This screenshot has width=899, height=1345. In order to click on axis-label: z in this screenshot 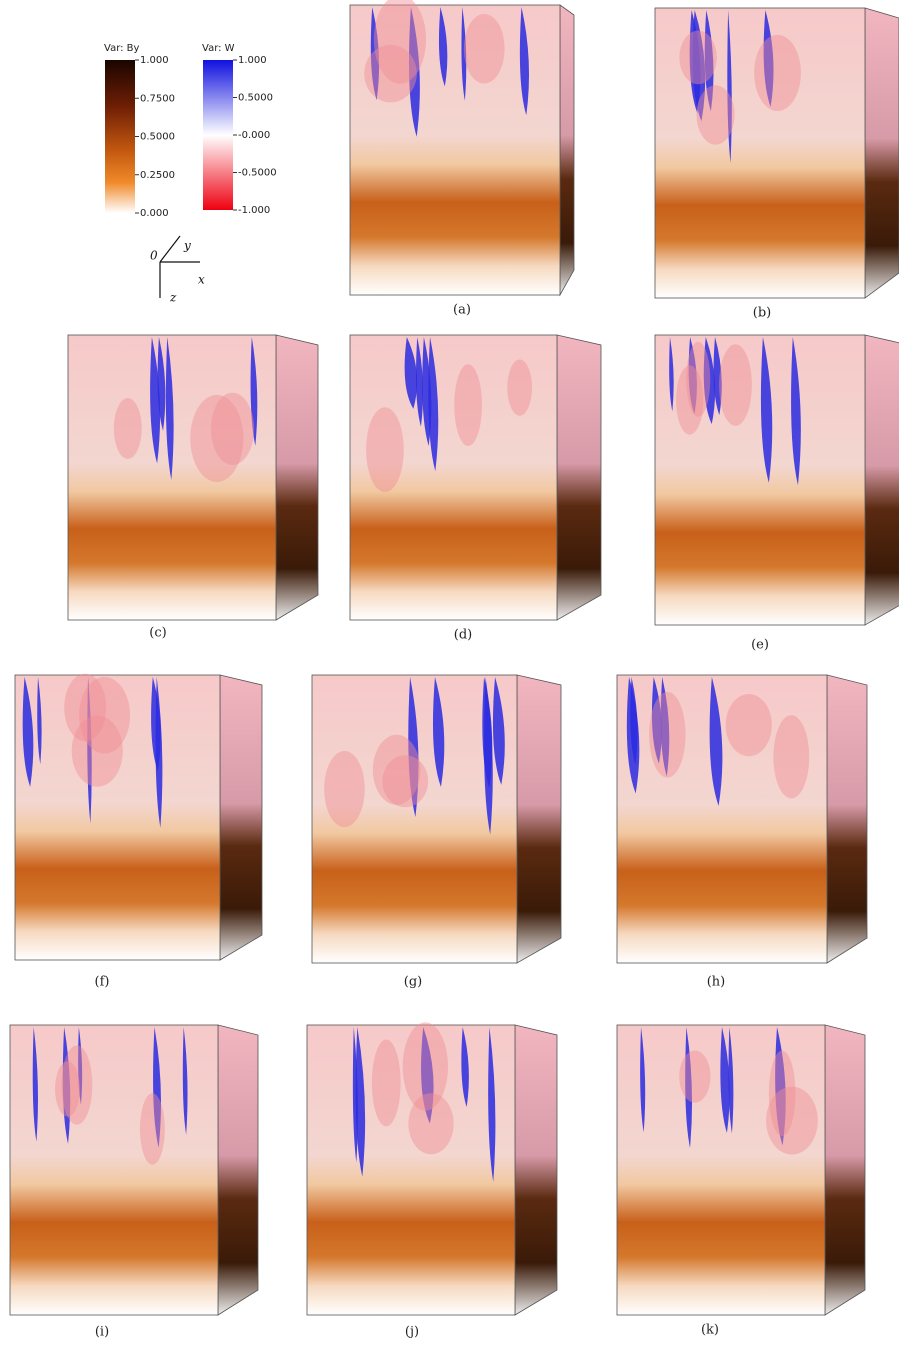, I will do `click(173, 298)`.